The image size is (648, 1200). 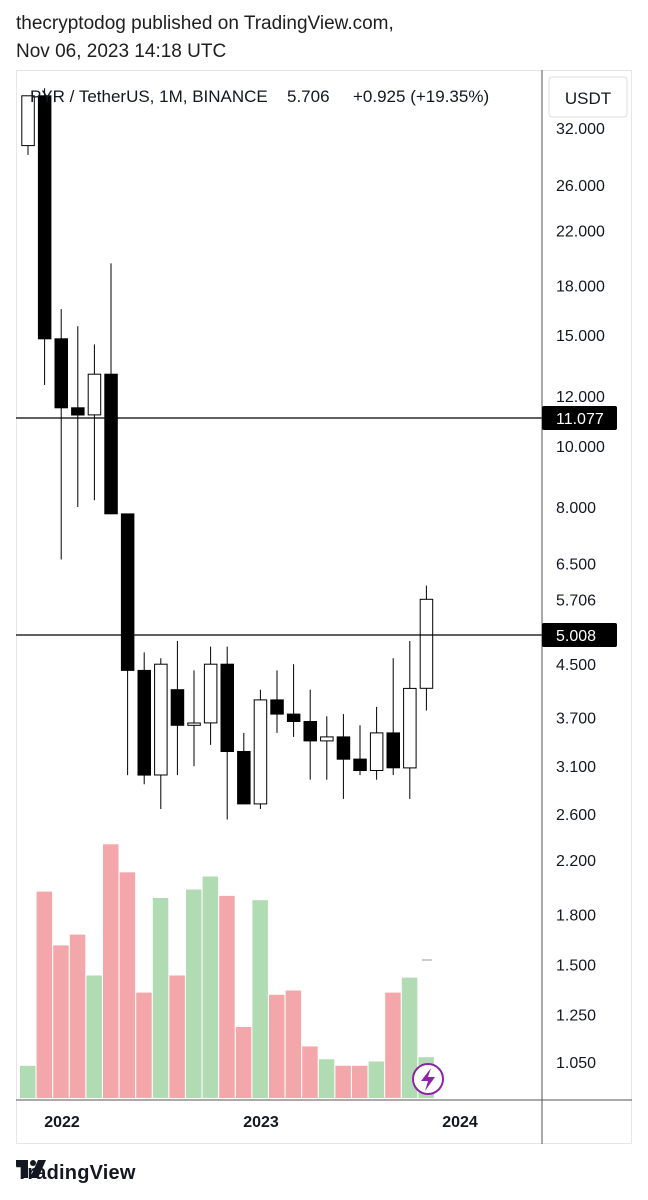 I want to click on time-axis: 2022 2023 2024, so click(x=261, y=1122).